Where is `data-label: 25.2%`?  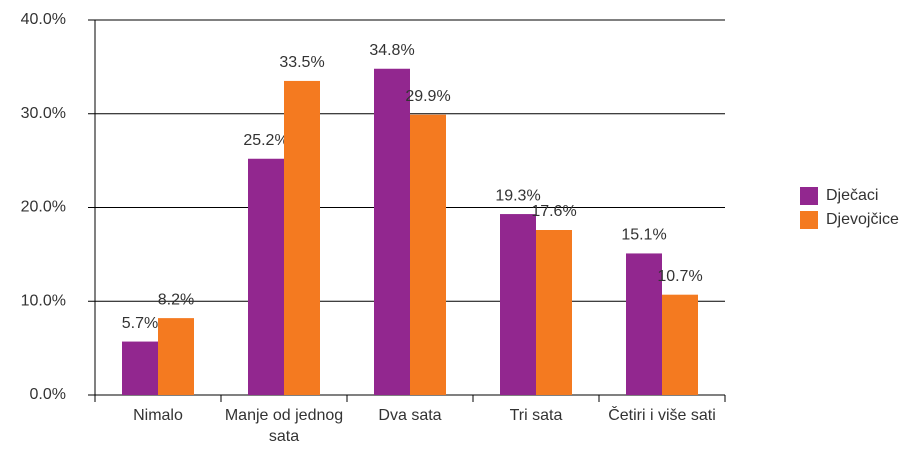
data-label: 25.2% is located at coordinates (265, 140).